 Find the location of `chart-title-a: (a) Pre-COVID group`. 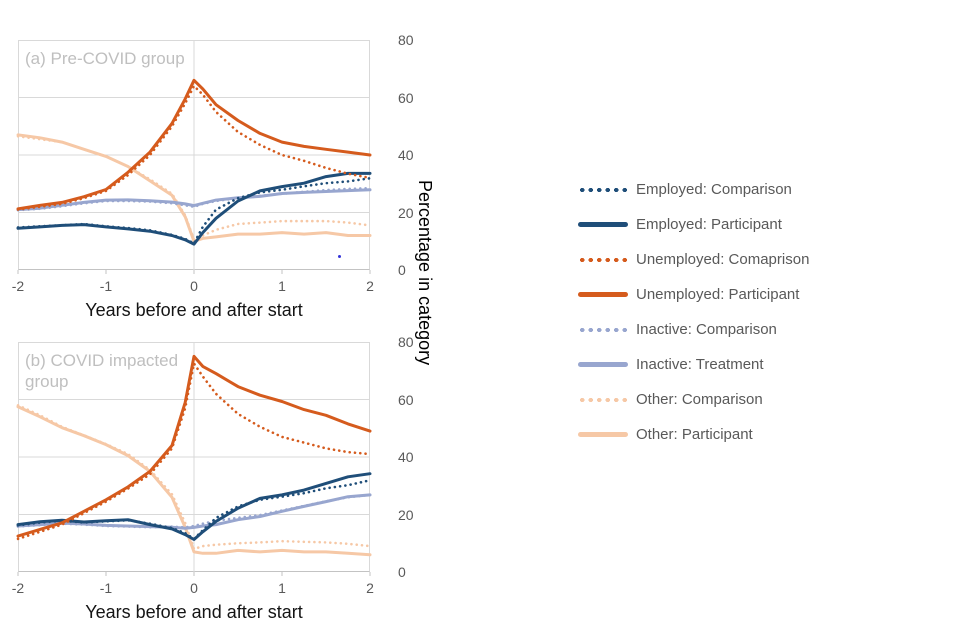

chart-title-a: (a) Pre-COVID group is located at coordinates (105, 58).